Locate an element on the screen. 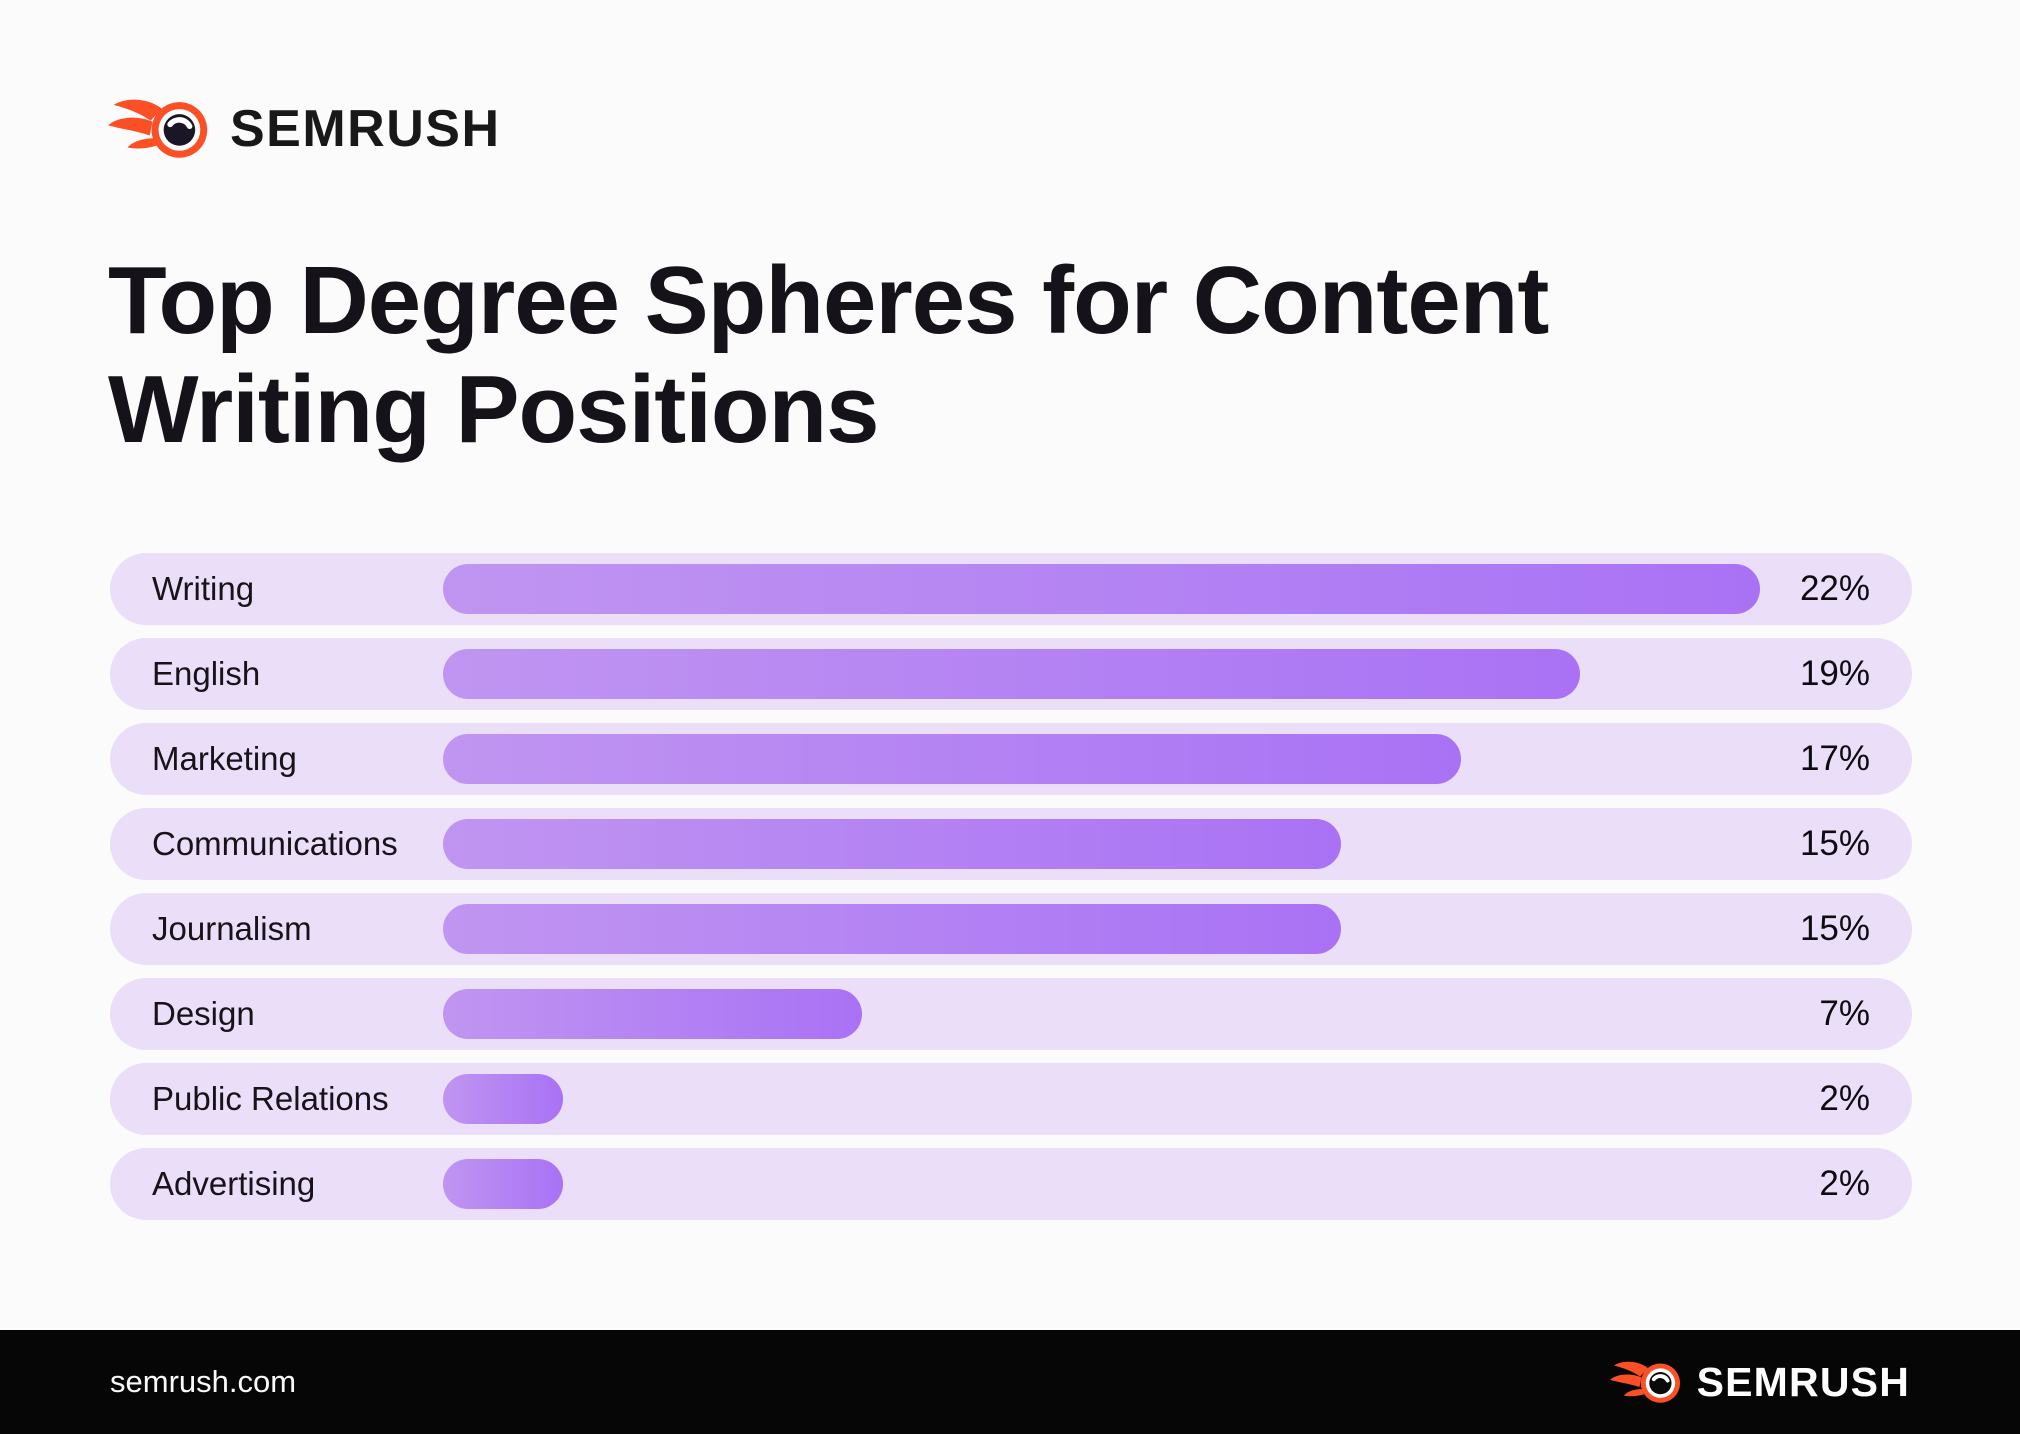 The height and width of the screenshot is (1434, 2020). chart-row: Journalism 15% is located at coordinates (1011, 929).